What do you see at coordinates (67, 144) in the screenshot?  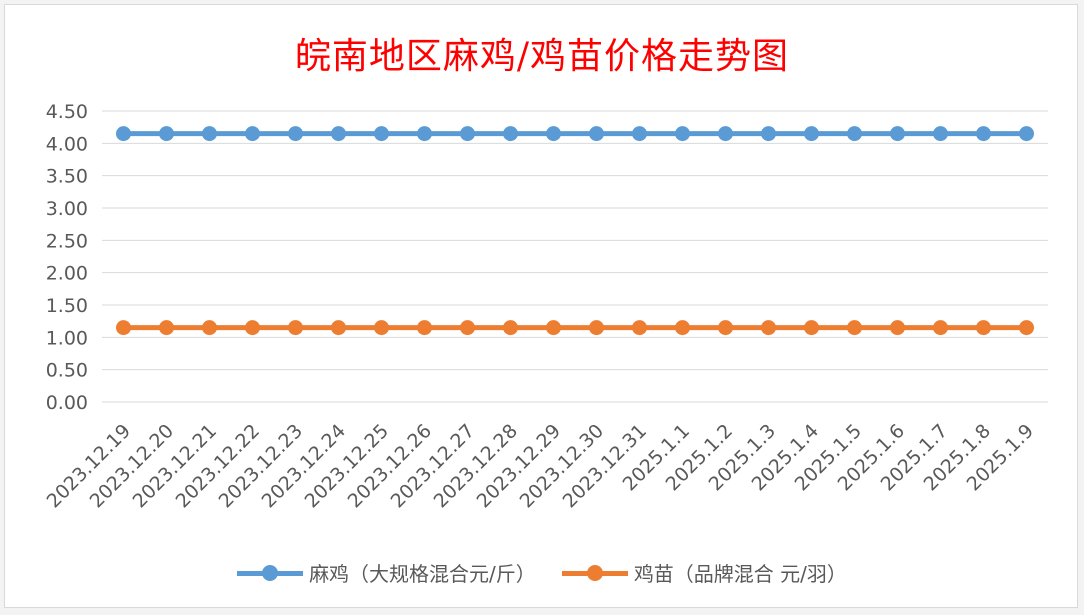 I see `y-tick-label: 4.00` at bounding box center [67, 144].